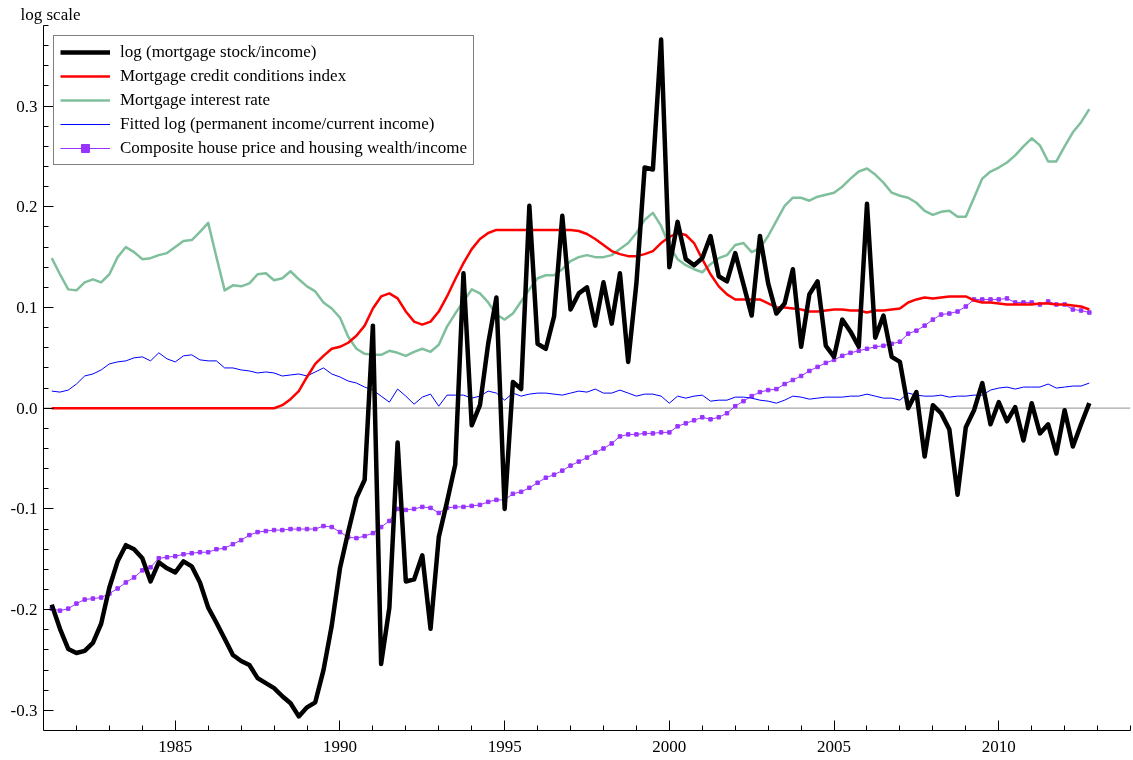 This screenshot has width=1133, height=760. I want to click on legend-label: Mortgage credit conditions index, so click(233, 76).